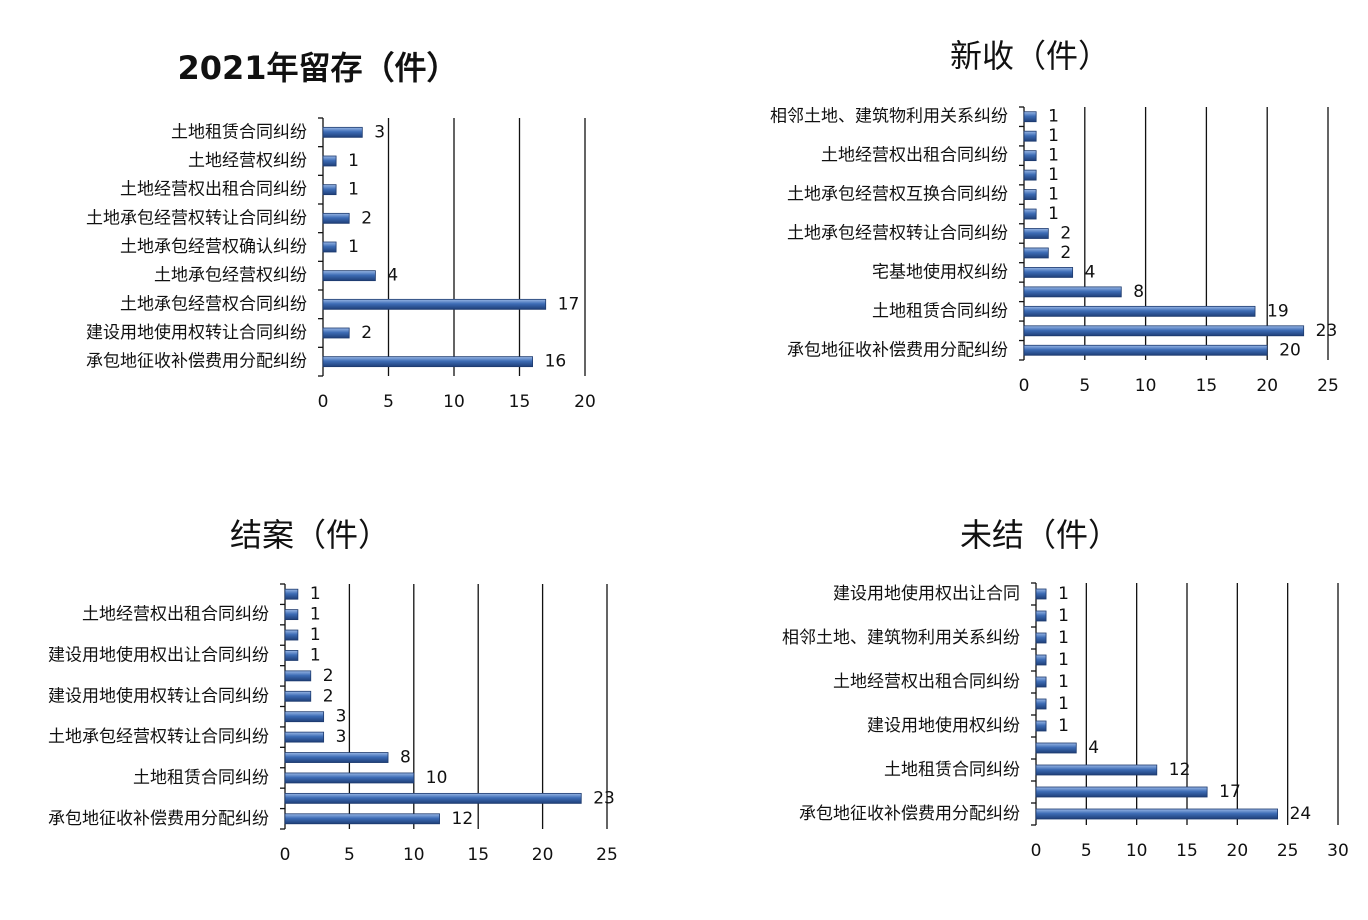 The image size is (1368, 920). I want to click on y-tick-label: 土地承包经营权转让合同纠纷, so click(158, 737).